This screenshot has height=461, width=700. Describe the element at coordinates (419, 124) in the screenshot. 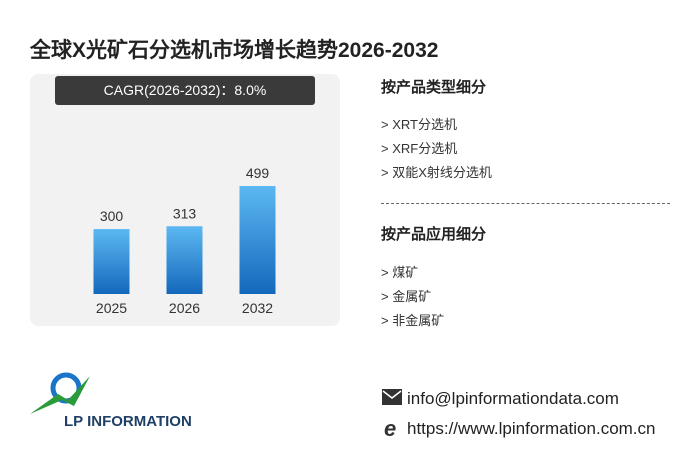

I see `segment-item: > XRT分选机` at that location.